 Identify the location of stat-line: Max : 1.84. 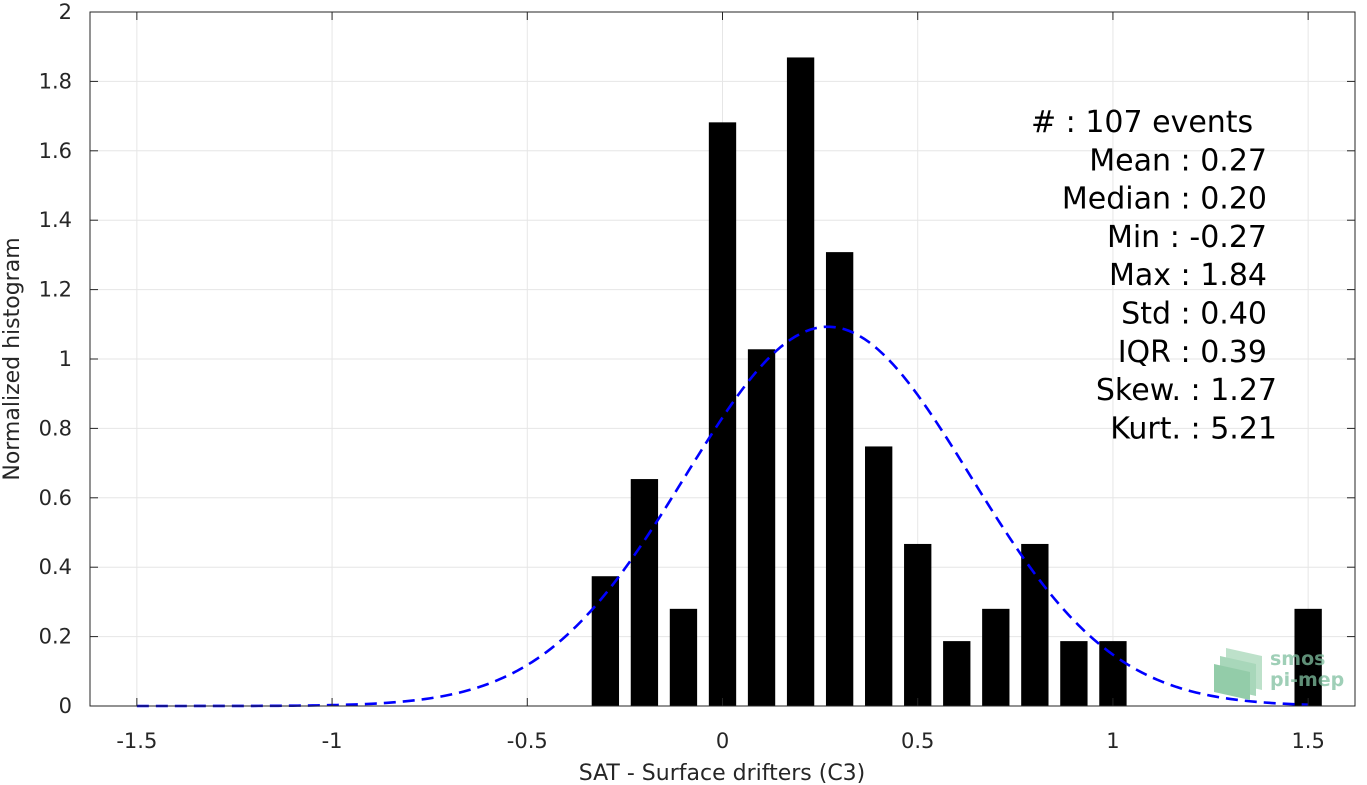
(1188, 275).